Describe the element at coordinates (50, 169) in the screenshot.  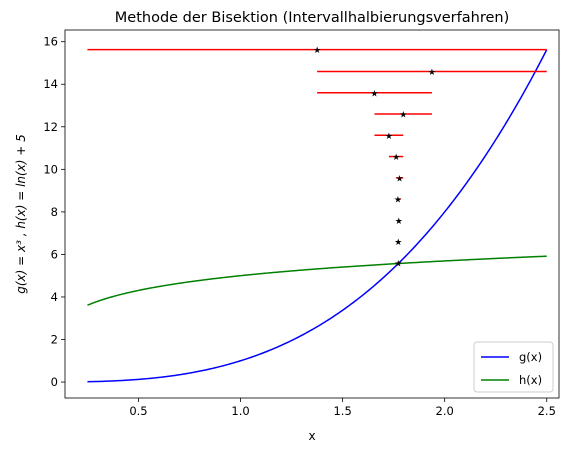
I see `y-tick-label-5: 10` at that location.